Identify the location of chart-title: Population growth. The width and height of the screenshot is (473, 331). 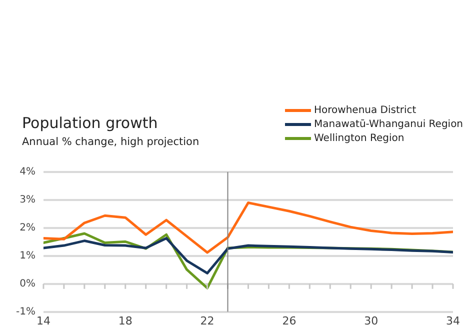
(90, 123).